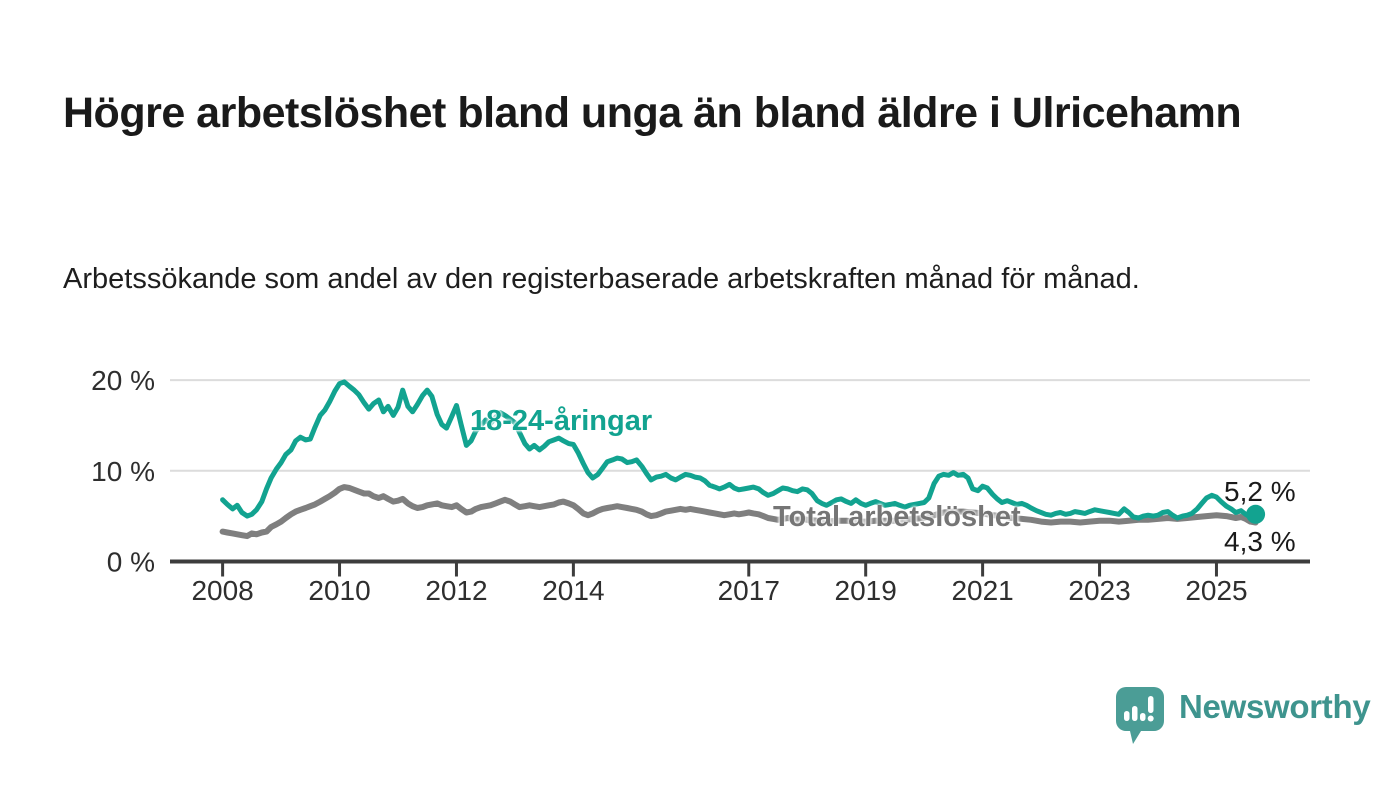 This screenshot has height=794, width=1400. I want to click on exclamation-bar, so click(1151, 704).